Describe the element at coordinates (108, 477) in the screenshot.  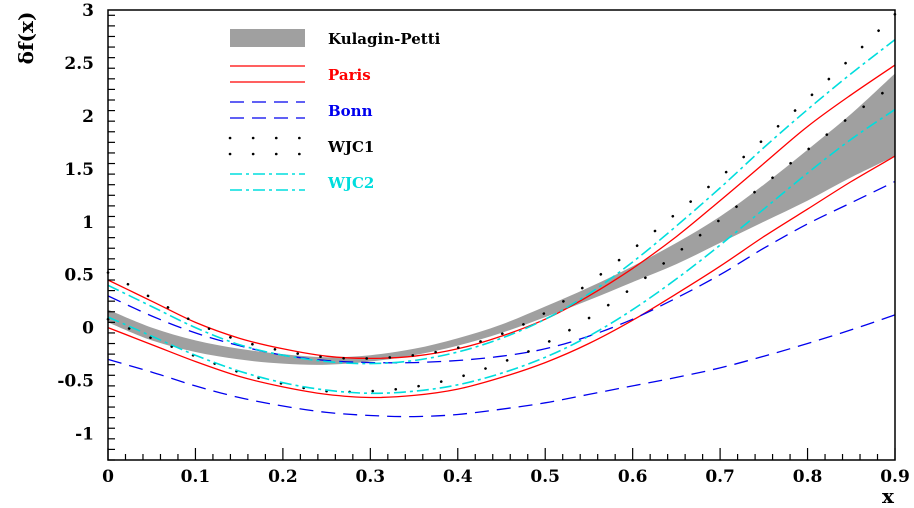
I see `x-tick-label: 0` at that location.